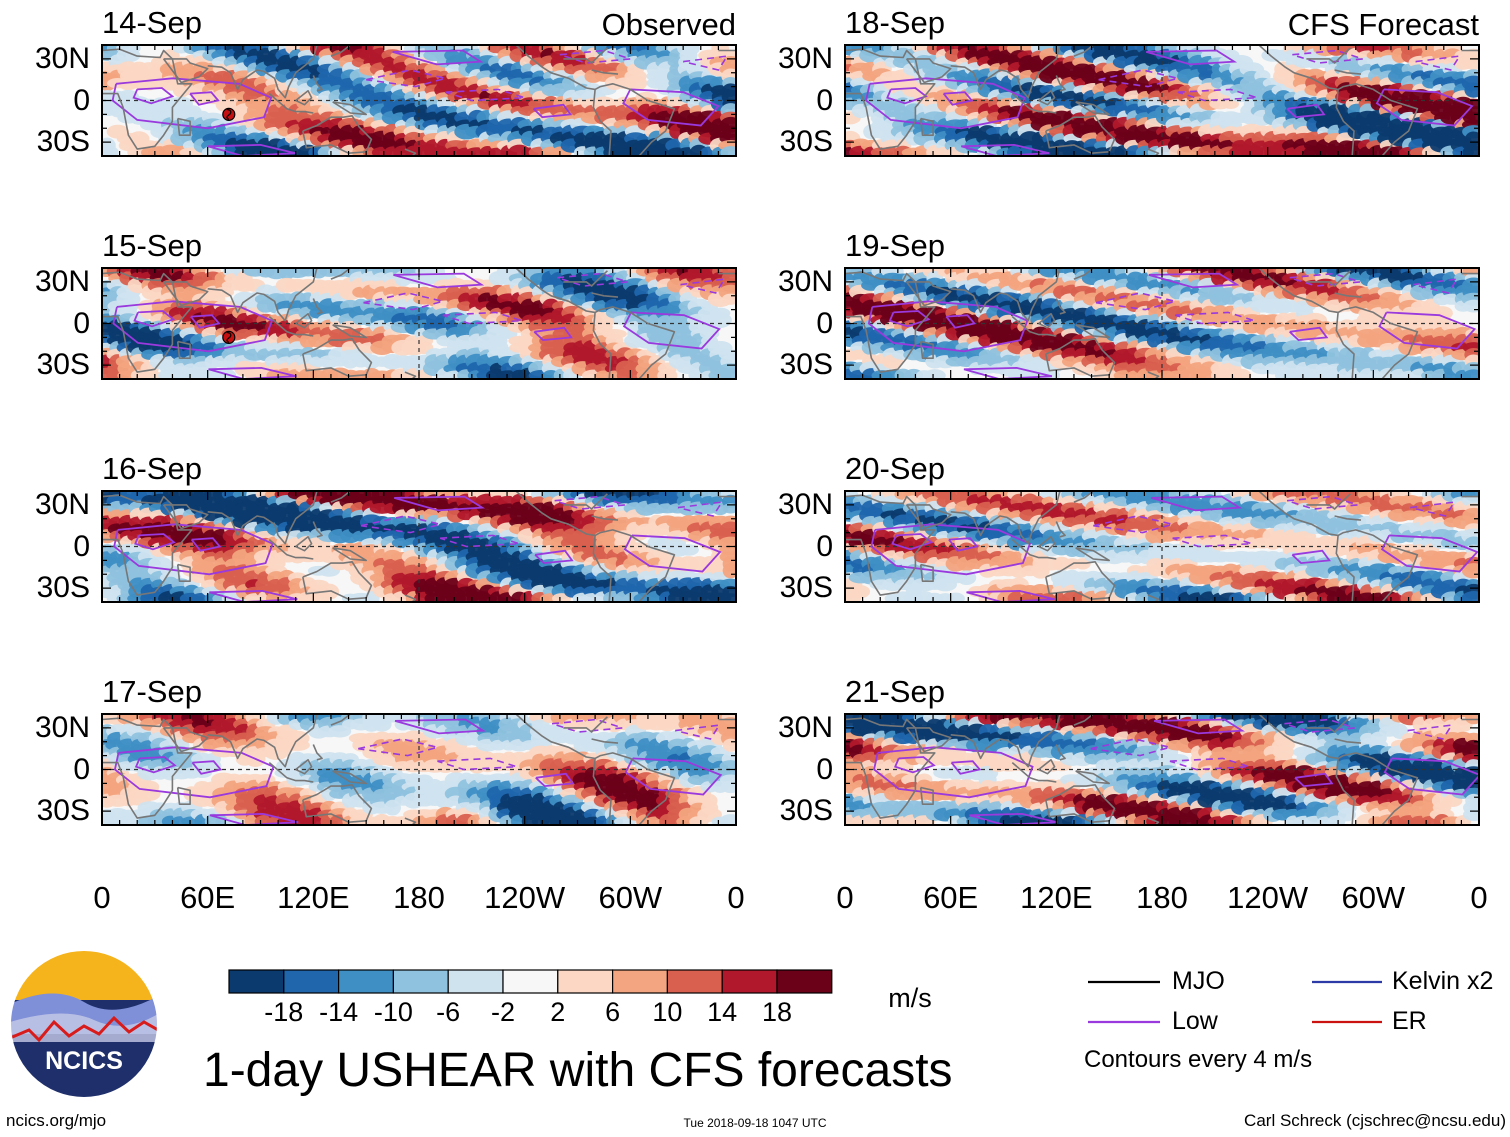 Image resolution: width=1510 pixels, height=1137 pixels. Describe the element at coordinates (1375, 1120) in the screenshot. I see `footer-author: Carl Schreck (cjschrec@ncsu.edu)` at that location.